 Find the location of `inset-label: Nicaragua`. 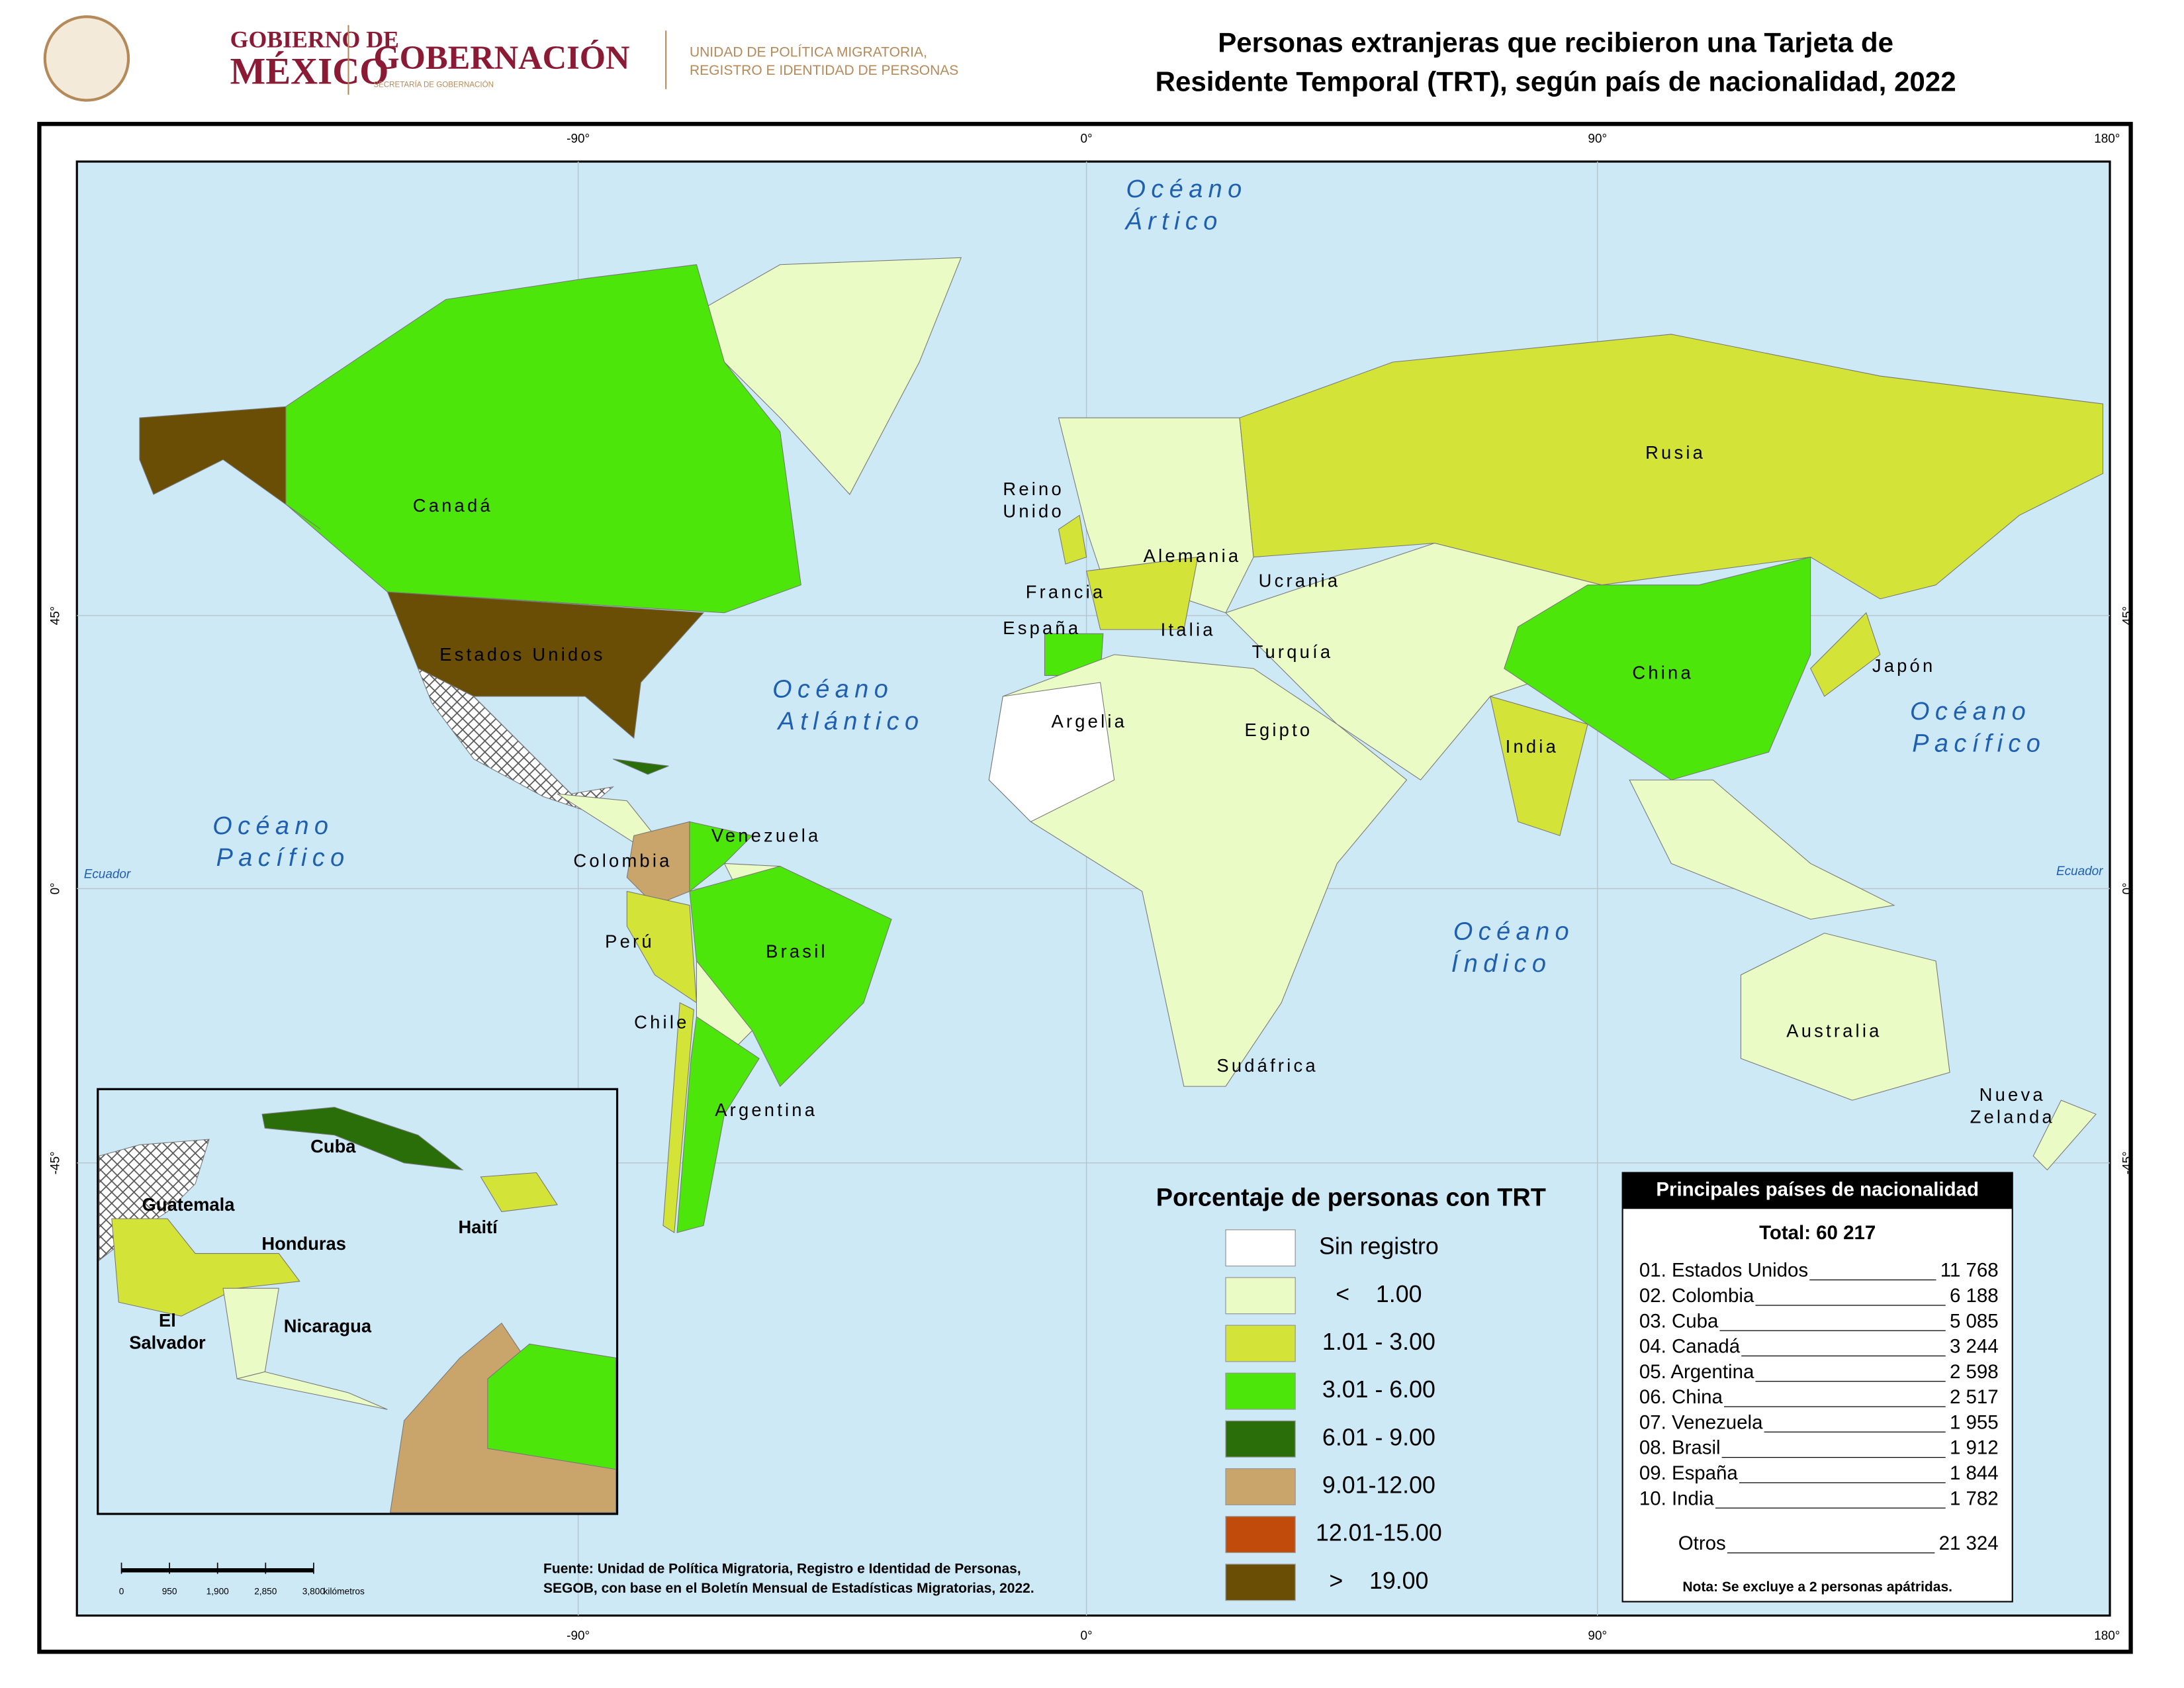

inset-label: Nicaragua is located at coordinates (328, 1325).